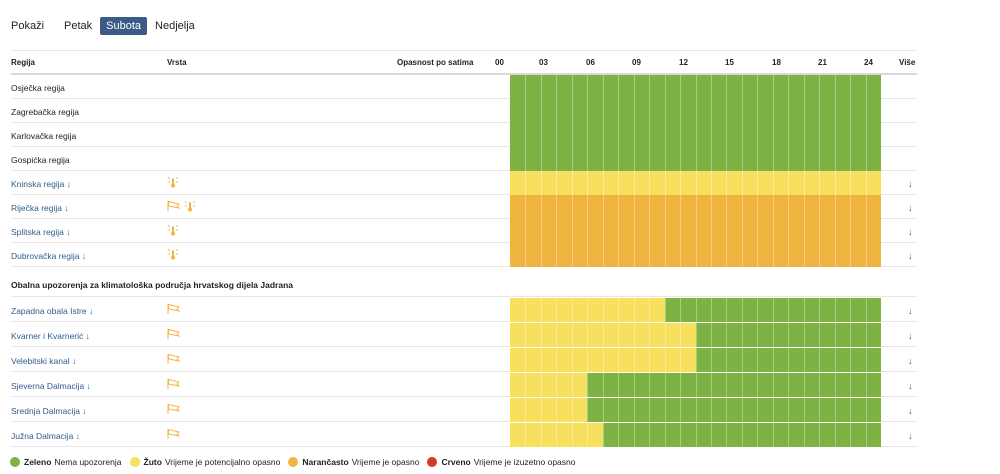 The height and width of the screenshot is (474, 1000). I want to click on region-link: Splitska regija ↓, so click(41, 232).